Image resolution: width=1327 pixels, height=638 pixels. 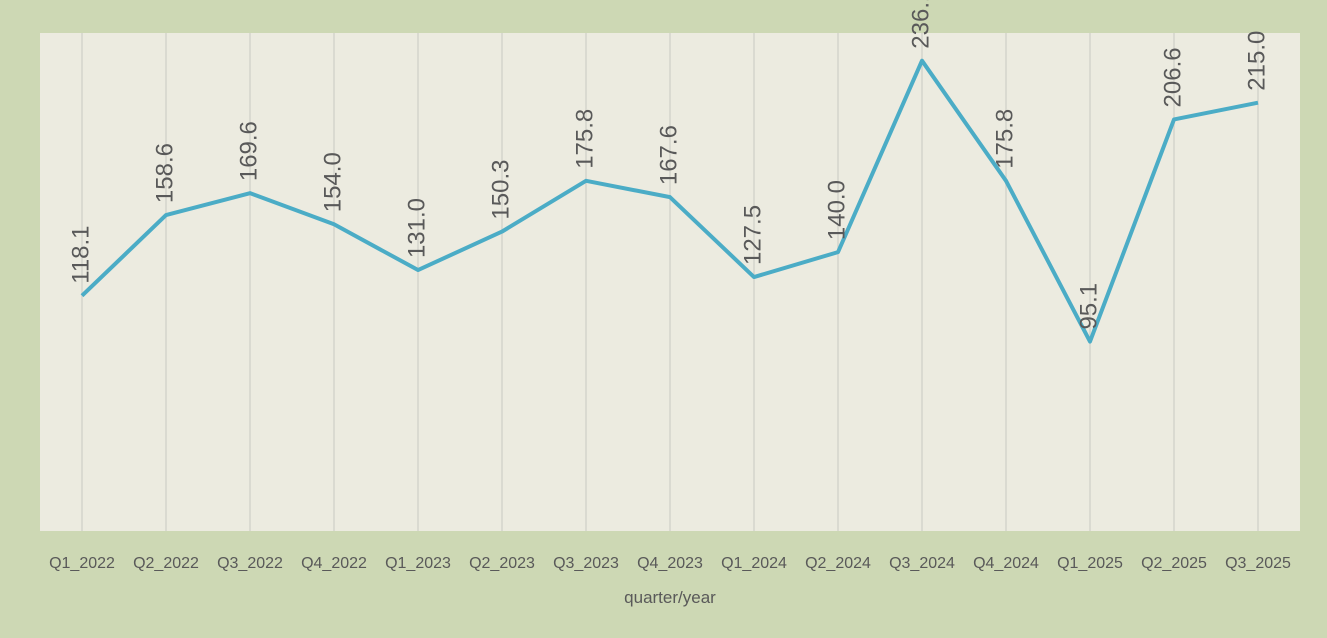 What do you see at coordinates (754, 563) in the screenshot?
I see `x-tick-label: Q1_2024` at bounding box center [754, 563].